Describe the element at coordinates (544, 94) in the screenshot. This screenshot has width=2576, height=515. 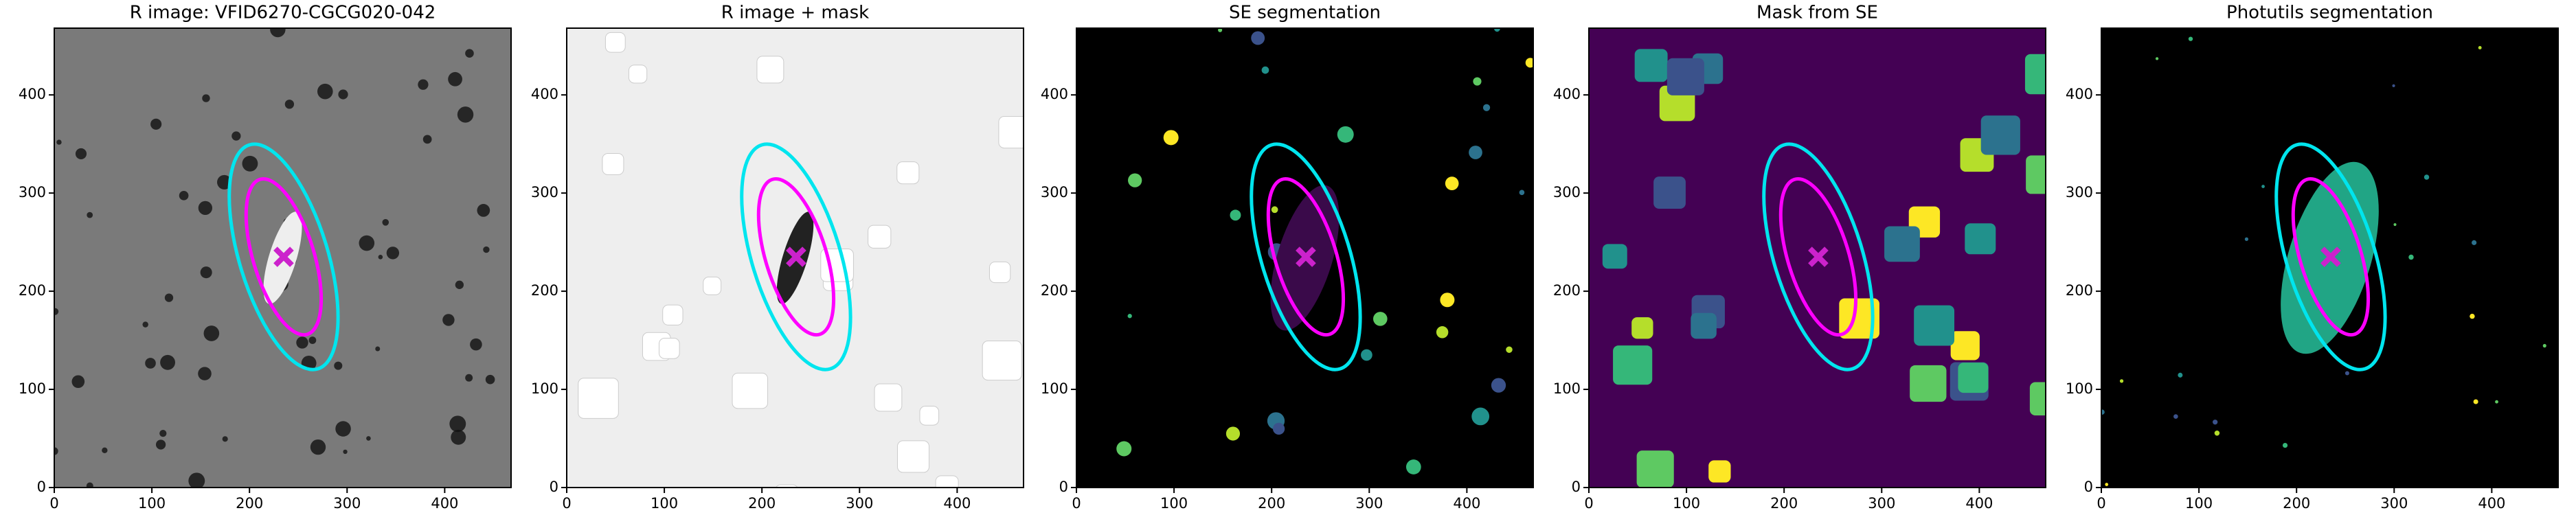
I see `y-tick-label: 400` at that location.